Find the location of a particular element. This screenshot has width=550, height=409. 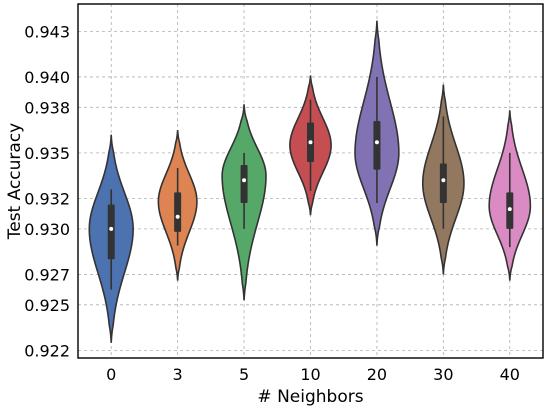

y-tick-label: 0.932 is located at coordinates (47, 198).